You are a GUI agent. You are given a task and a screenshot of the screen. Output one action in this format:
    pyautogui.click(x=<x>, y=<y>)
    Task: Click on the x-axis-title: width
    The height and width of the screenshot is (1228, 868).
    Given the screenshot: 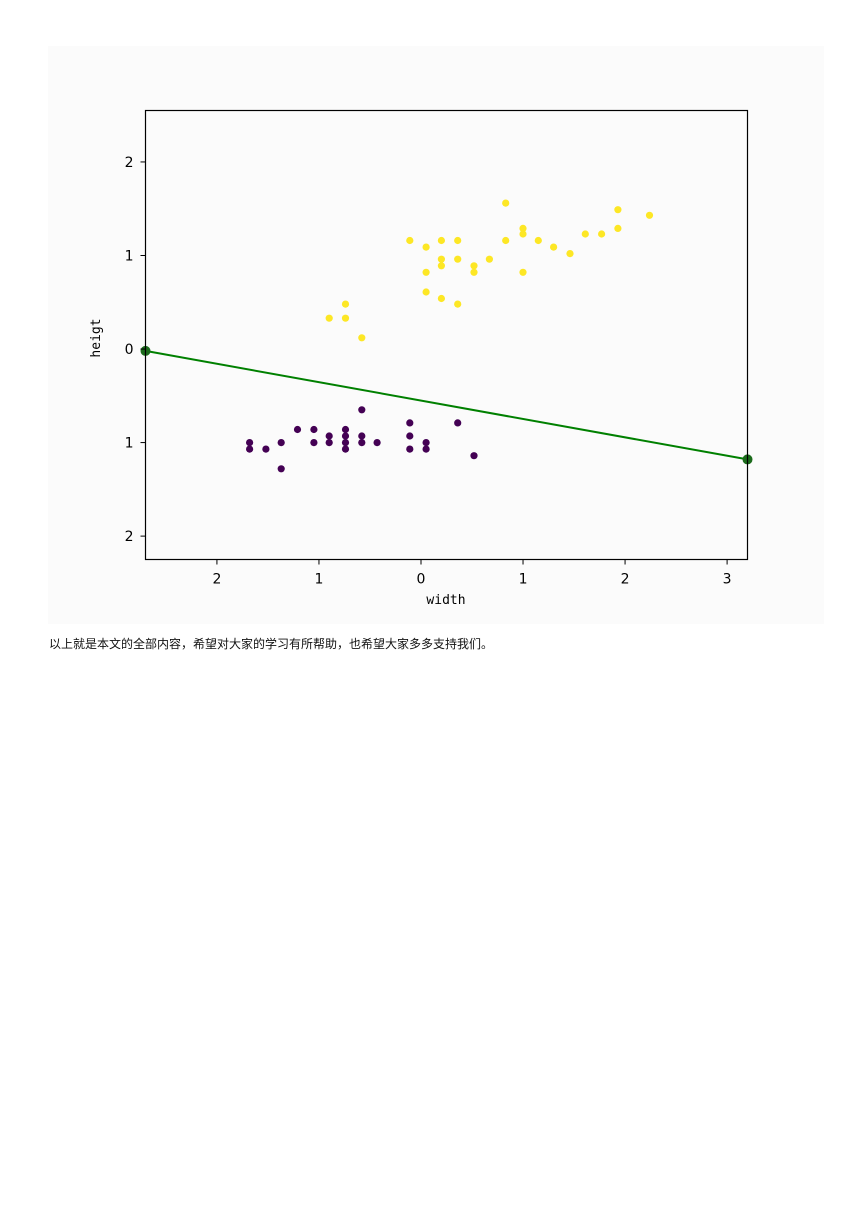 What is the action you would take?
    pyautogui.click(x=445, y=600)
    